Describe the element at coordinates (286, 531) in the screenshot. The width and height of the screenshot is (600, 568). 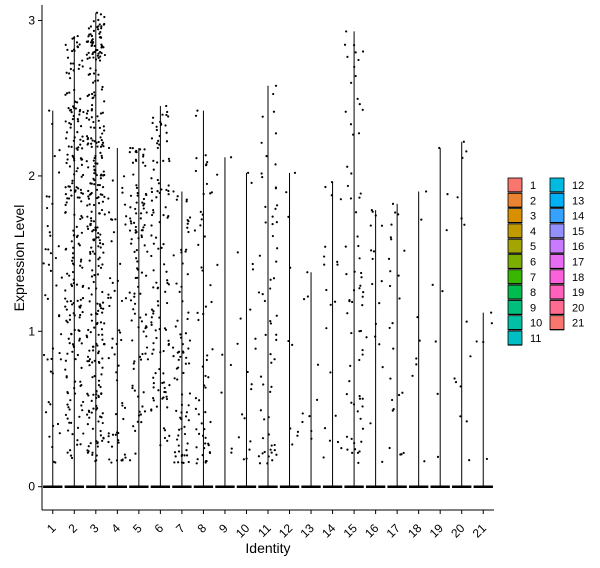
I see `x-tick-label: 12` at that location.